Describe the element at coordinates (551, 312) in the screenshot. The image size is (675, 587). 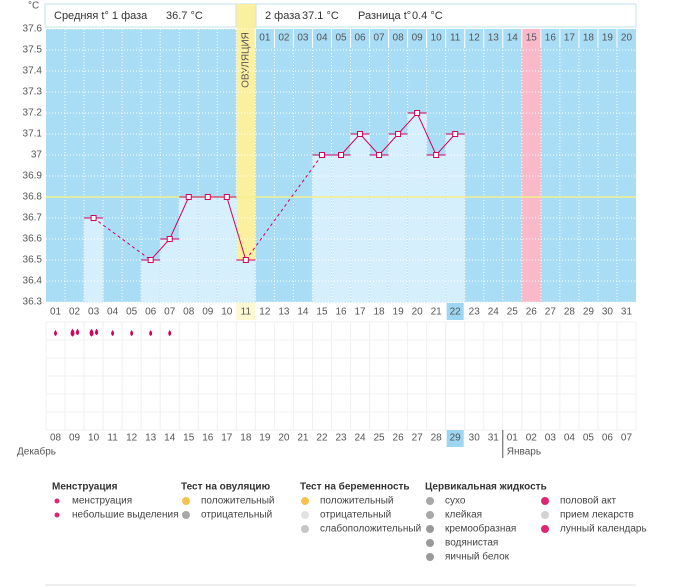
I see `x-tick-label: 27` at that location.